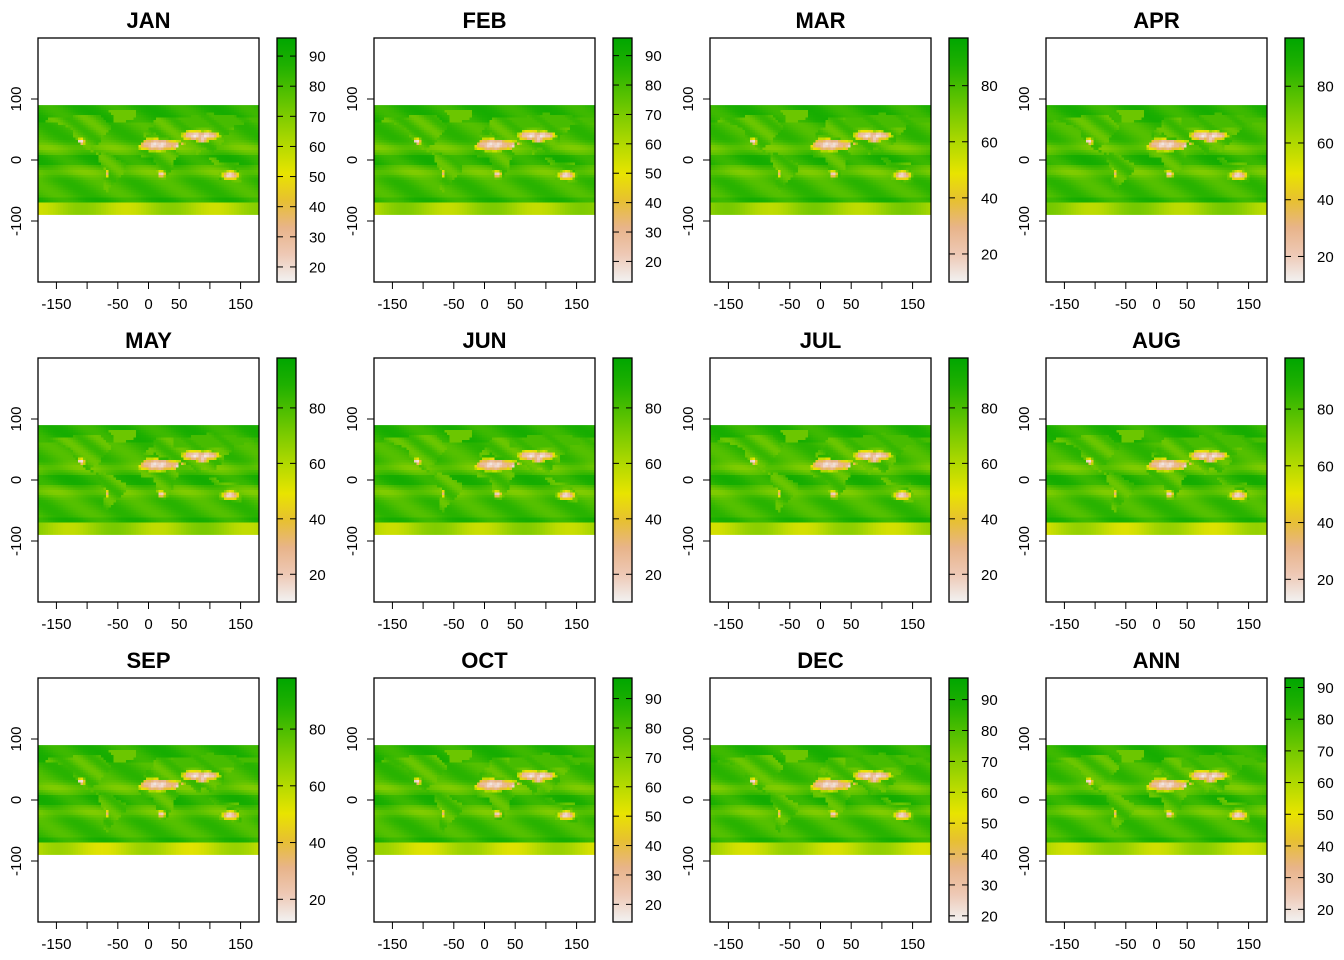  I want to click on map-panel-dec: DEC -150 -50 0 50 150 -100 0 100 20 30 40 50 60 70 80 90, so click(839, 800).